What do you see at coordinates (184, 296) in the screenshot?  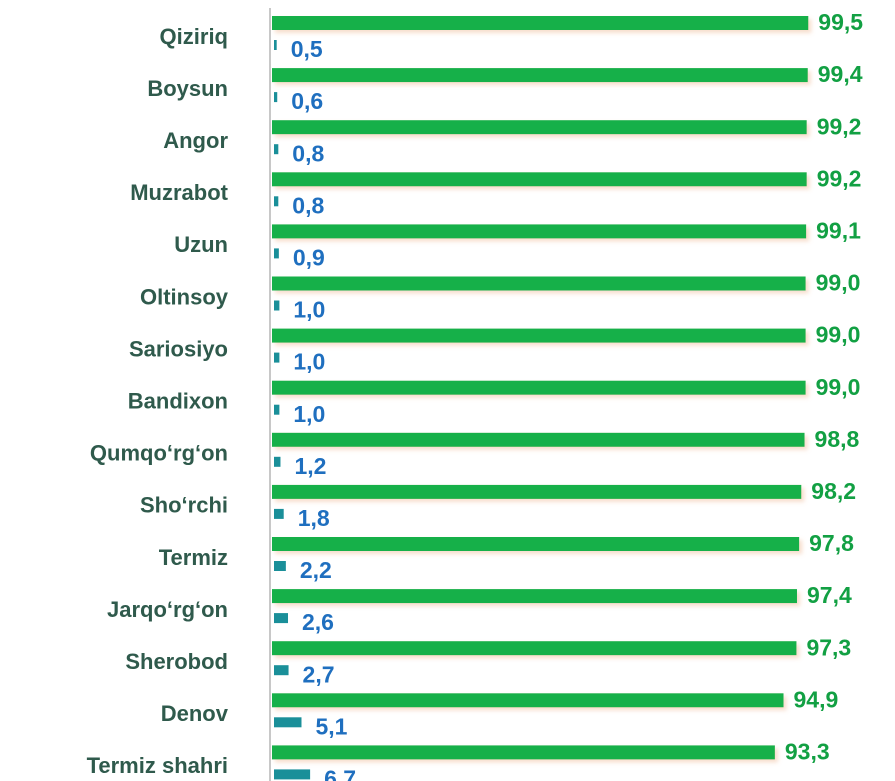 I see `category-label: Oltinsoy` at bounding box center [184, 296].